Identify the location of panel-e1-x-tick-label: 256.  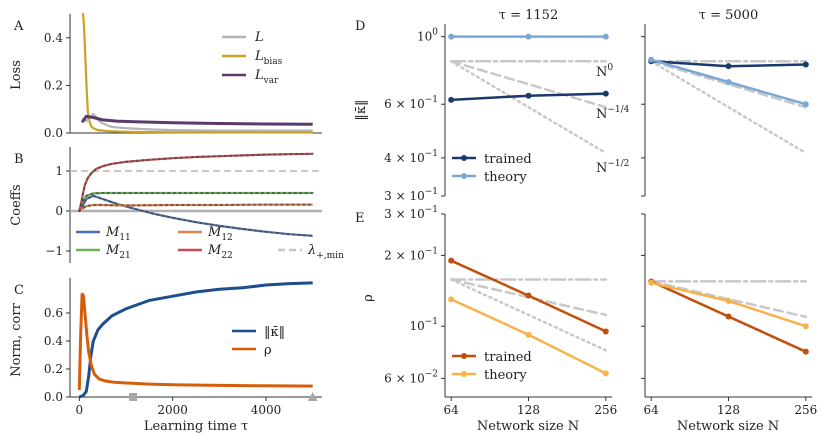
(605, 410).